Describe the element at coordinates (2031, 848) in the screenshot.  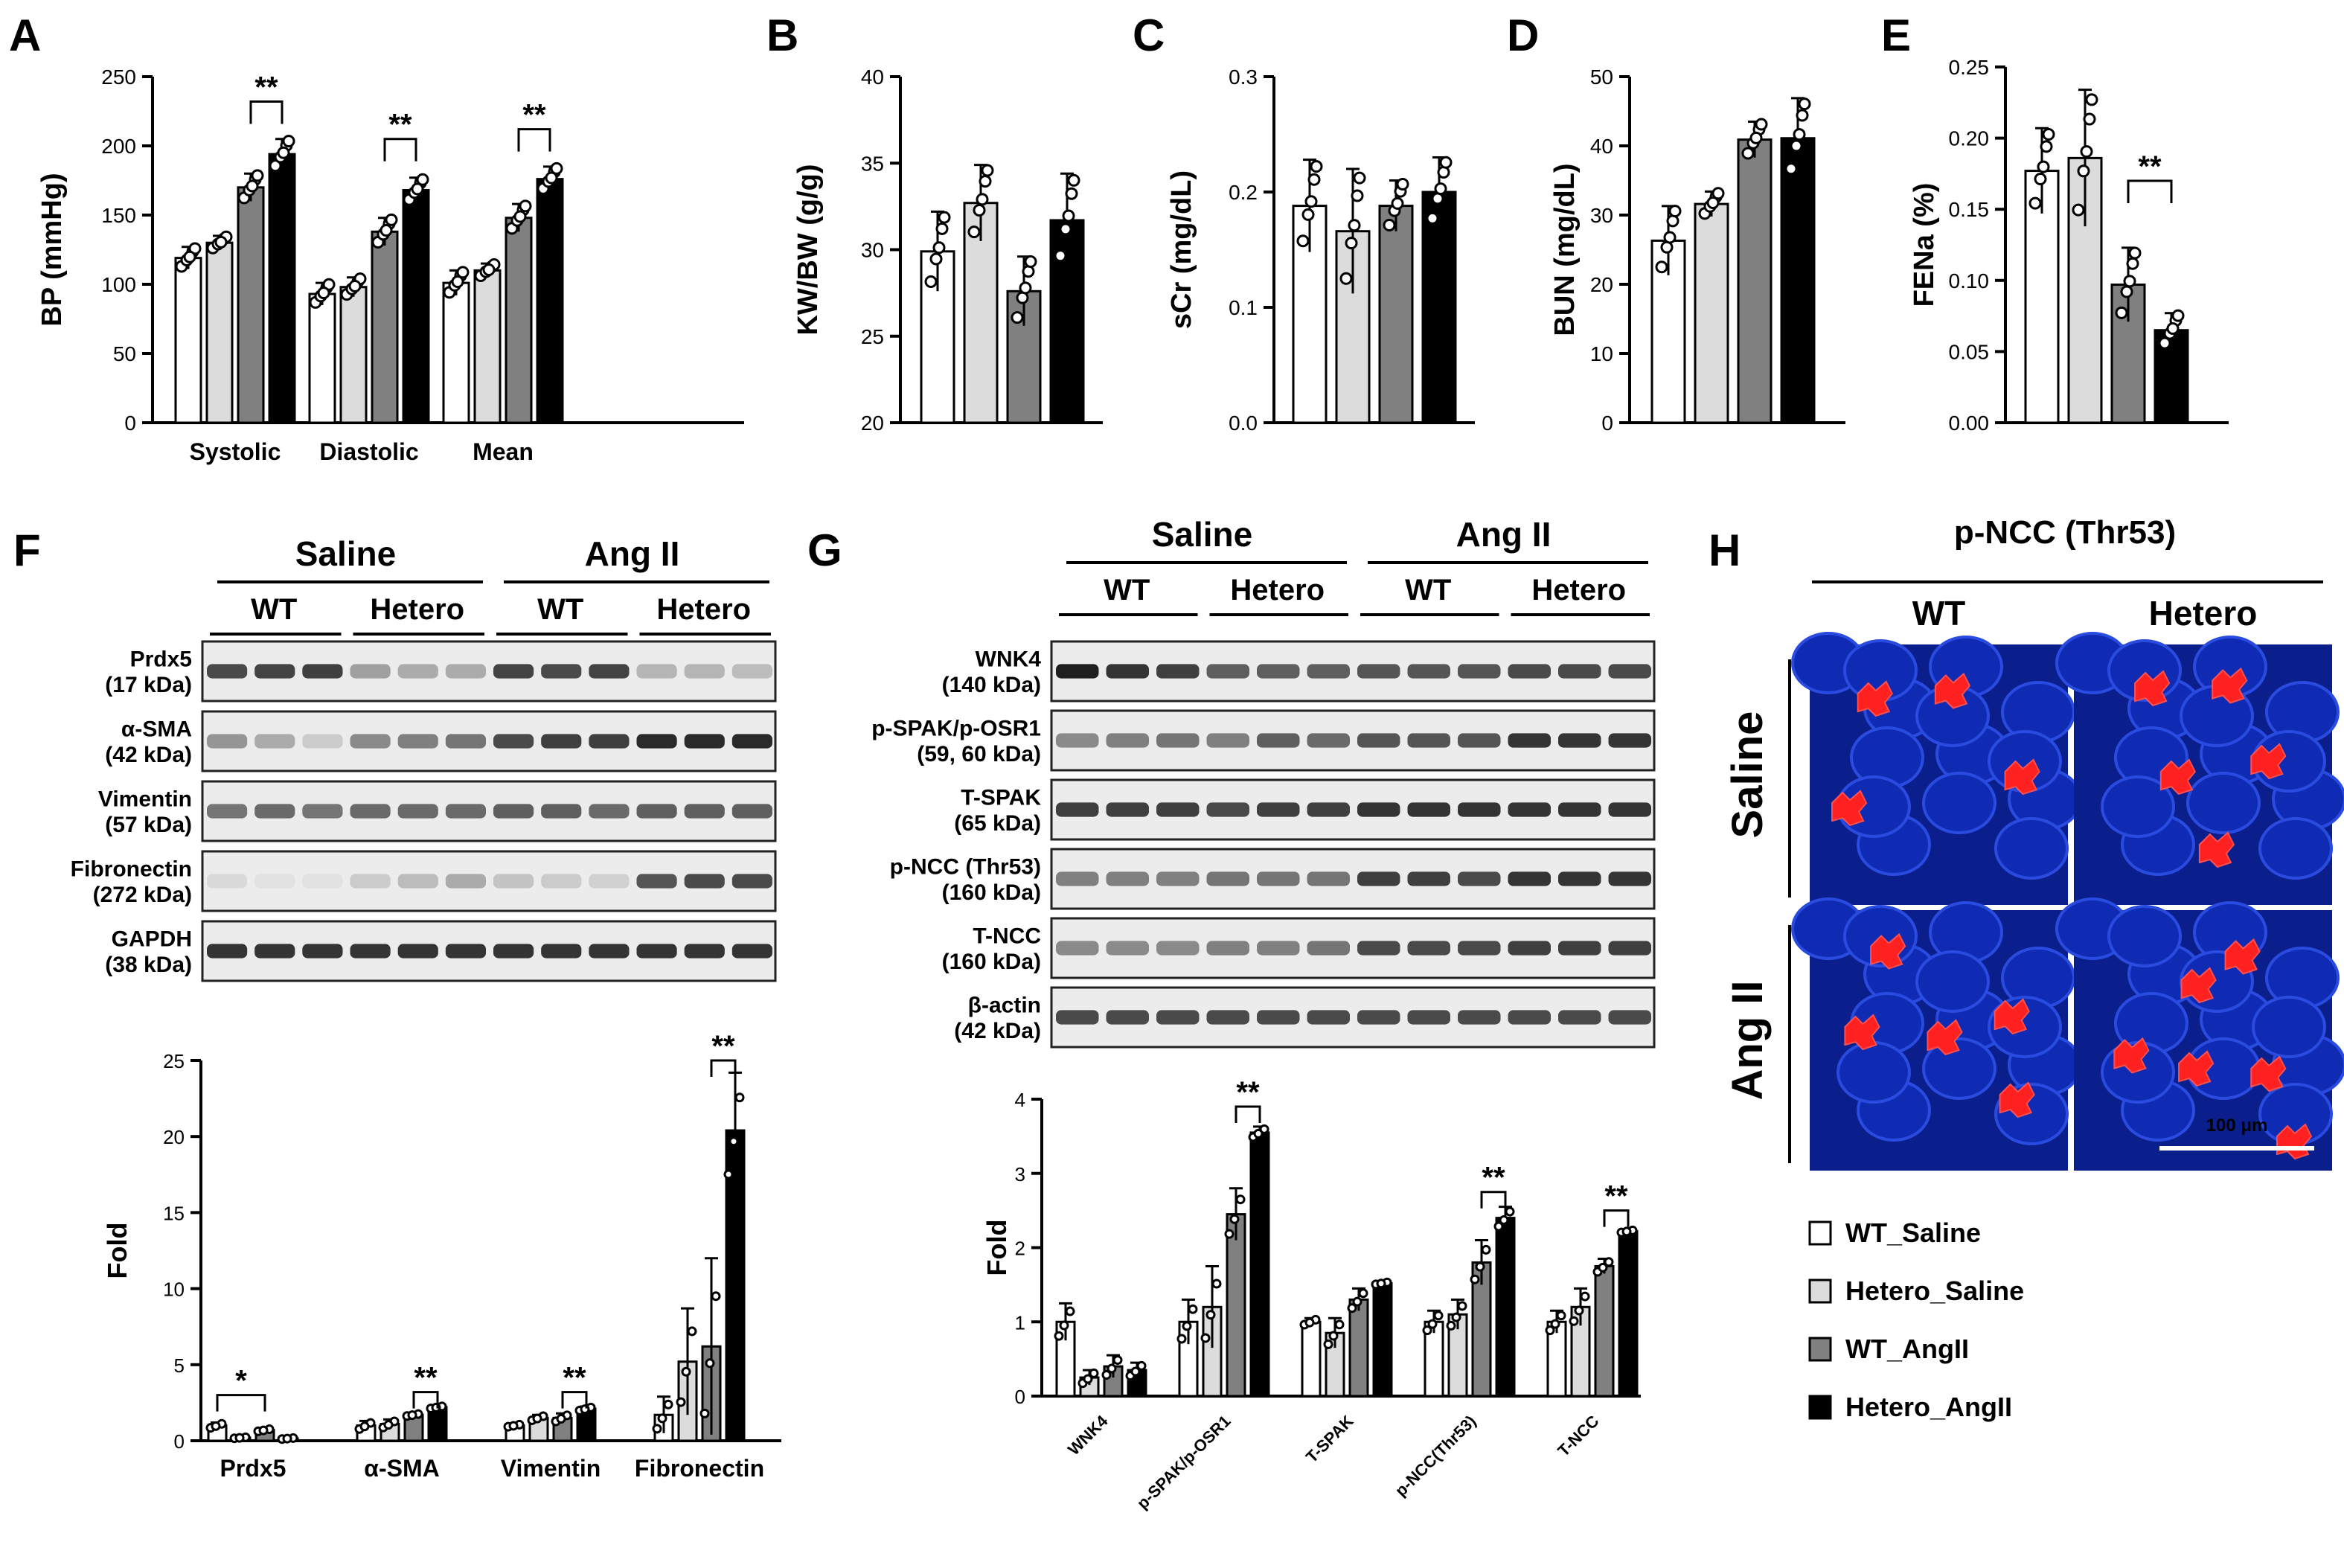
I see `tubule` at that location.